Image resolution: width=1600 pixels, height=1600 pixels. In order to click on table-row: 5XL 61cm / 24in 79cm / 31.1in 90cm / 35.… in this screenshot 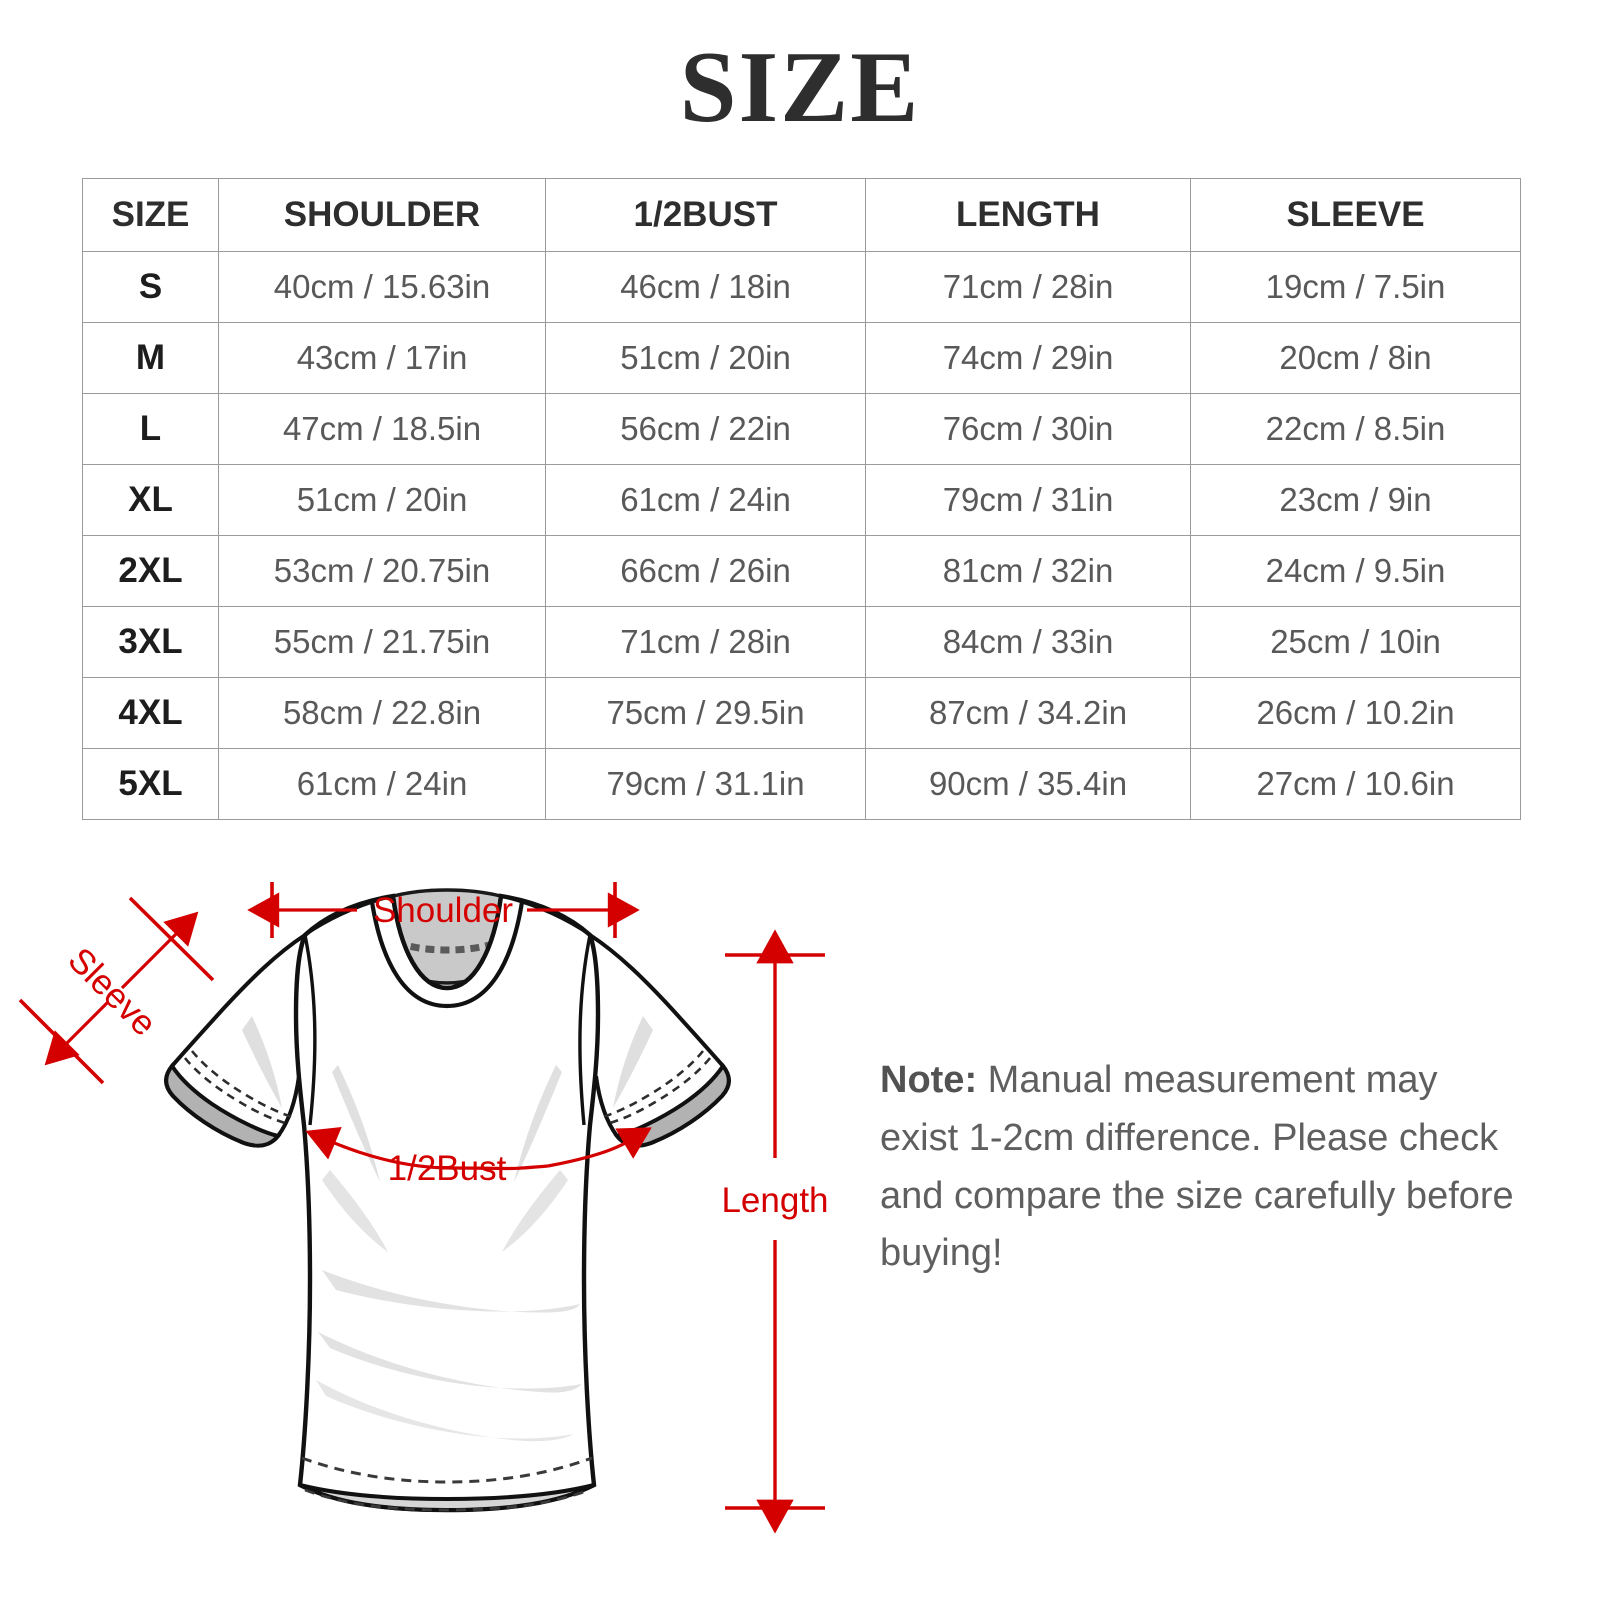, I will do `click(801, 784)`.